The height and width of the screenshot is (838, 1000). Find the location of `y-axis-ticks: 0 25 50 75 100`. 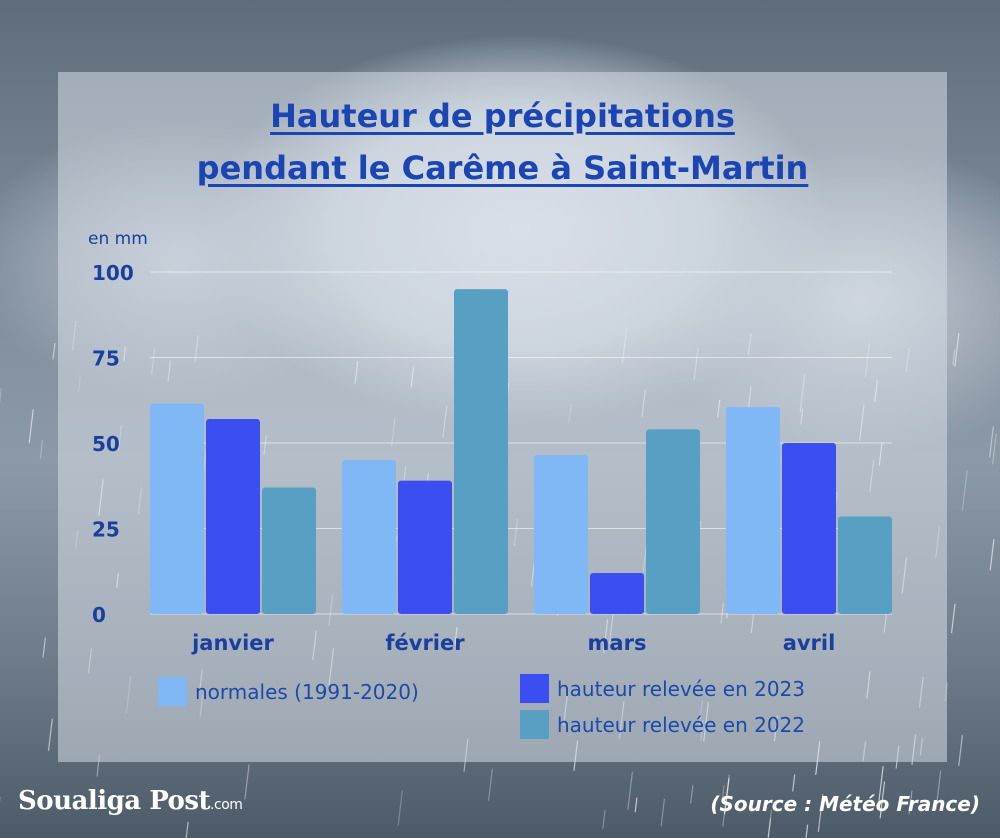

y-axis-ticks: 0 25 50 75 100 is located at coordinates (113, 444).